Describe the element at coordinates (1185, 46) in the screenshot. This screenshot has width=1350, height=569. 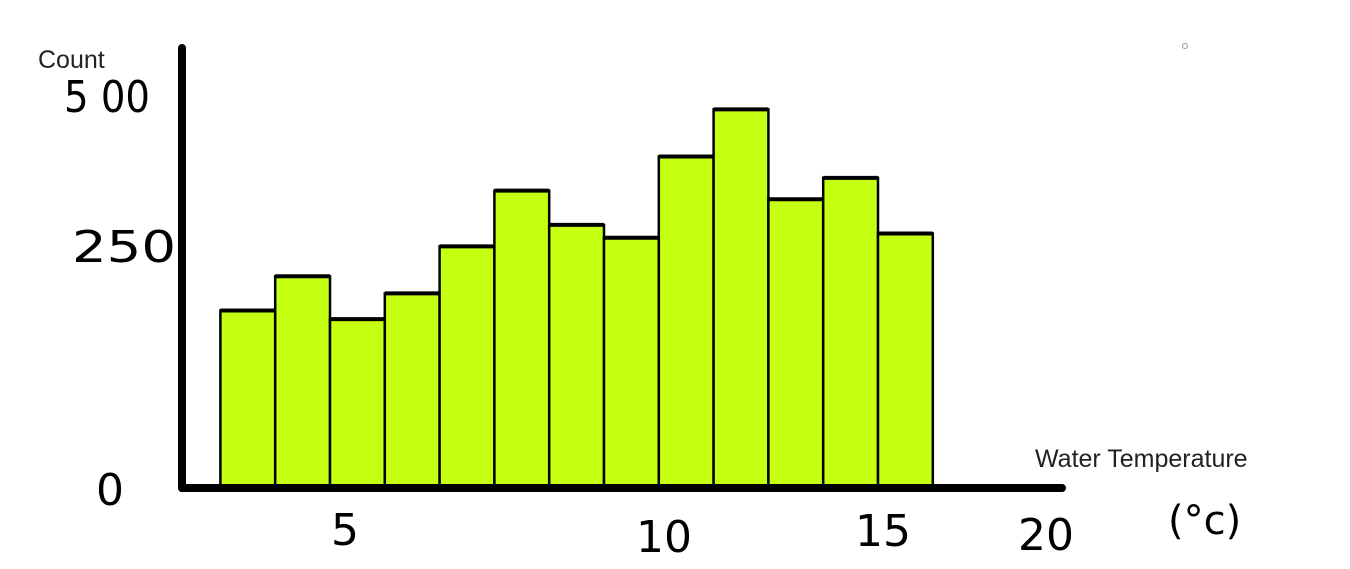
I see `stray-dot-mark` at that location.